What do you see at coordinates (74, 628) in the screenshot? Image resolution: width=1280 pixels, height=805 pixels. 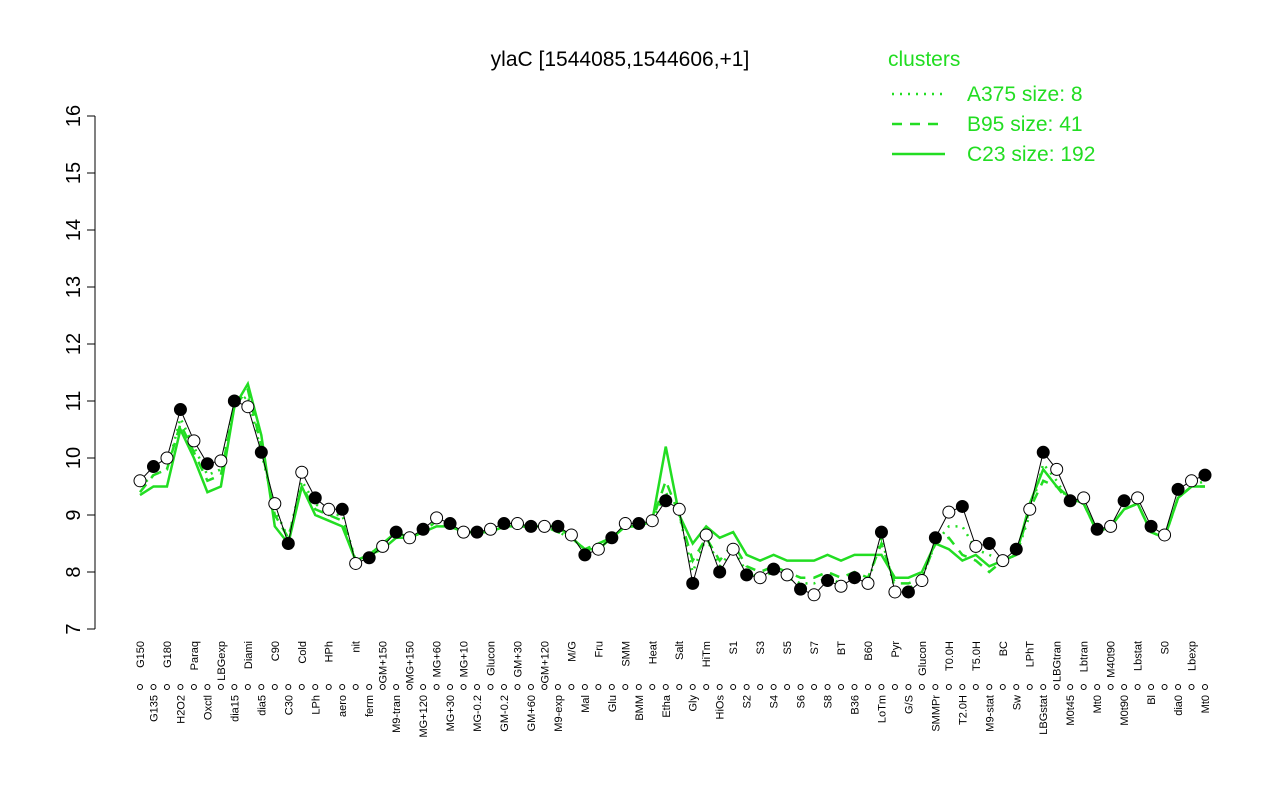 I see `y-tick-label: 7` at bounding box center [74, 628].